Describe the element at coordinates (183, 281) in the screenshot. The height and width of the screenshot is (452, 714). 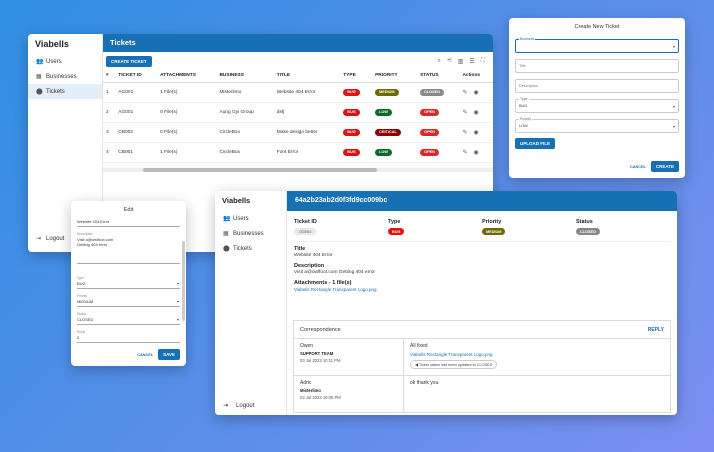
I see `vertical-scrollbar` at that location.